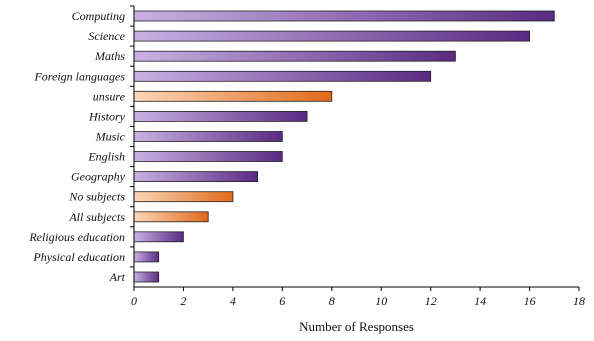 The image size is (594, 341). What do you see at coordinates (233, 301) in the screenshot?
I see `x-tick-label: 4` at bounding box center [233, 301].